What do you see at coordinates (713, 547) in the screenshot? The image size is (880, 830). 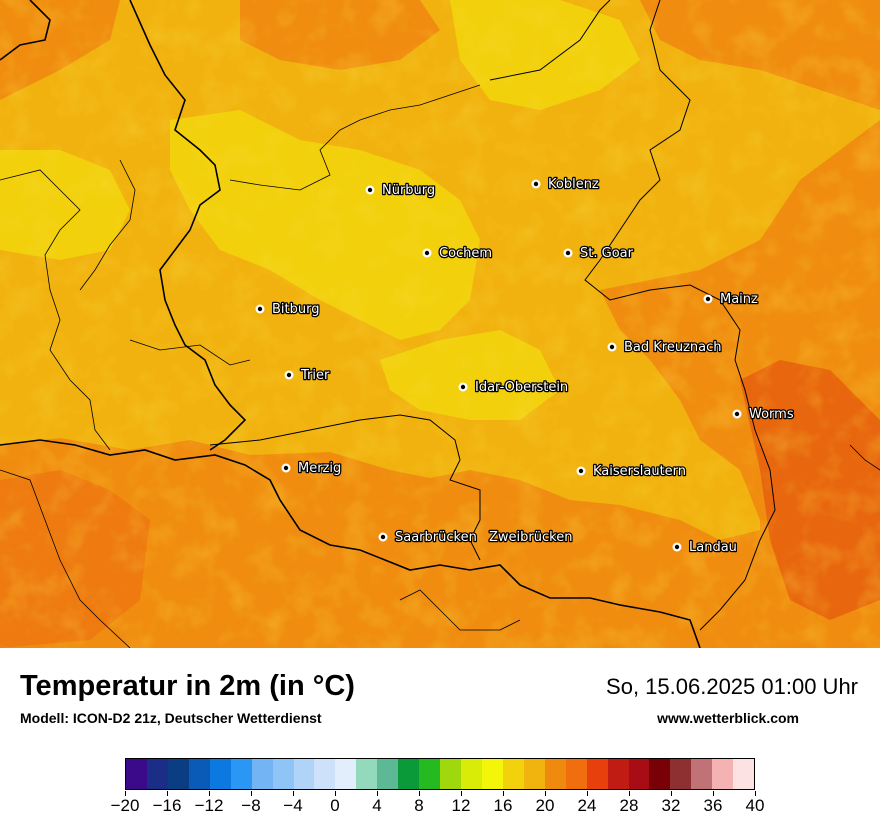 I see `city-label: Landau` at bounding box center [713, 547].